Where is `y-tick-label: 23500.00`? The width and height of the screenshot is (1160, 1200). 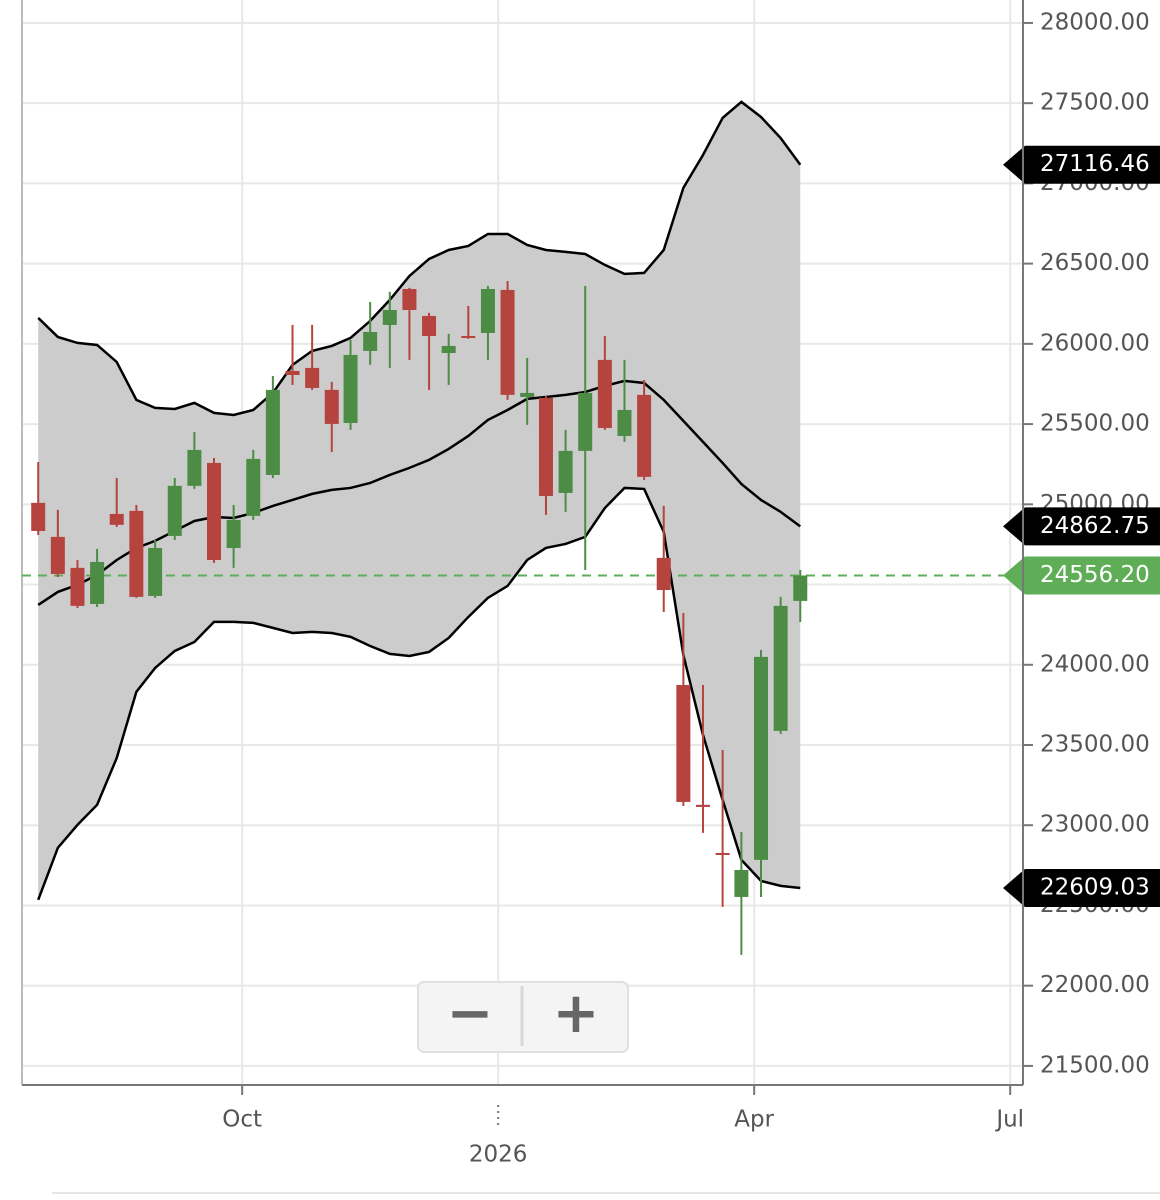
y-tick-label: 23500.00 is located at coordinates (1095, 744).